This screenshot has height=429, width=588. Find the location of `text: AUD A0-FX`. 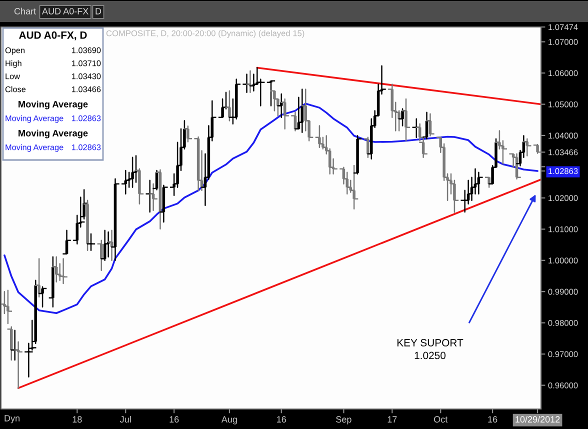

text: AUD A0-FX is located at coordinates (65, 11).